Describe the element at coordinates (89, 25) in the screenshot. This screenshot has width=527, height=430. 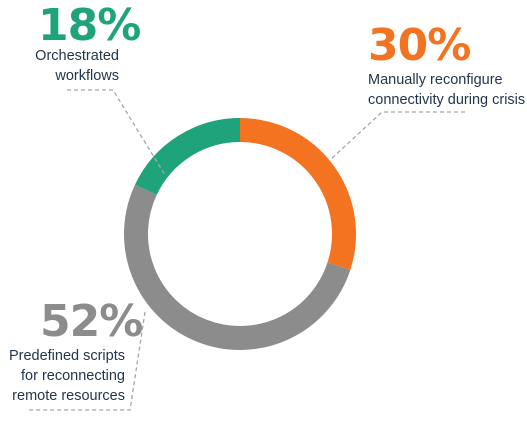
I see `percent-label-orchestrated: 18%` at that location.